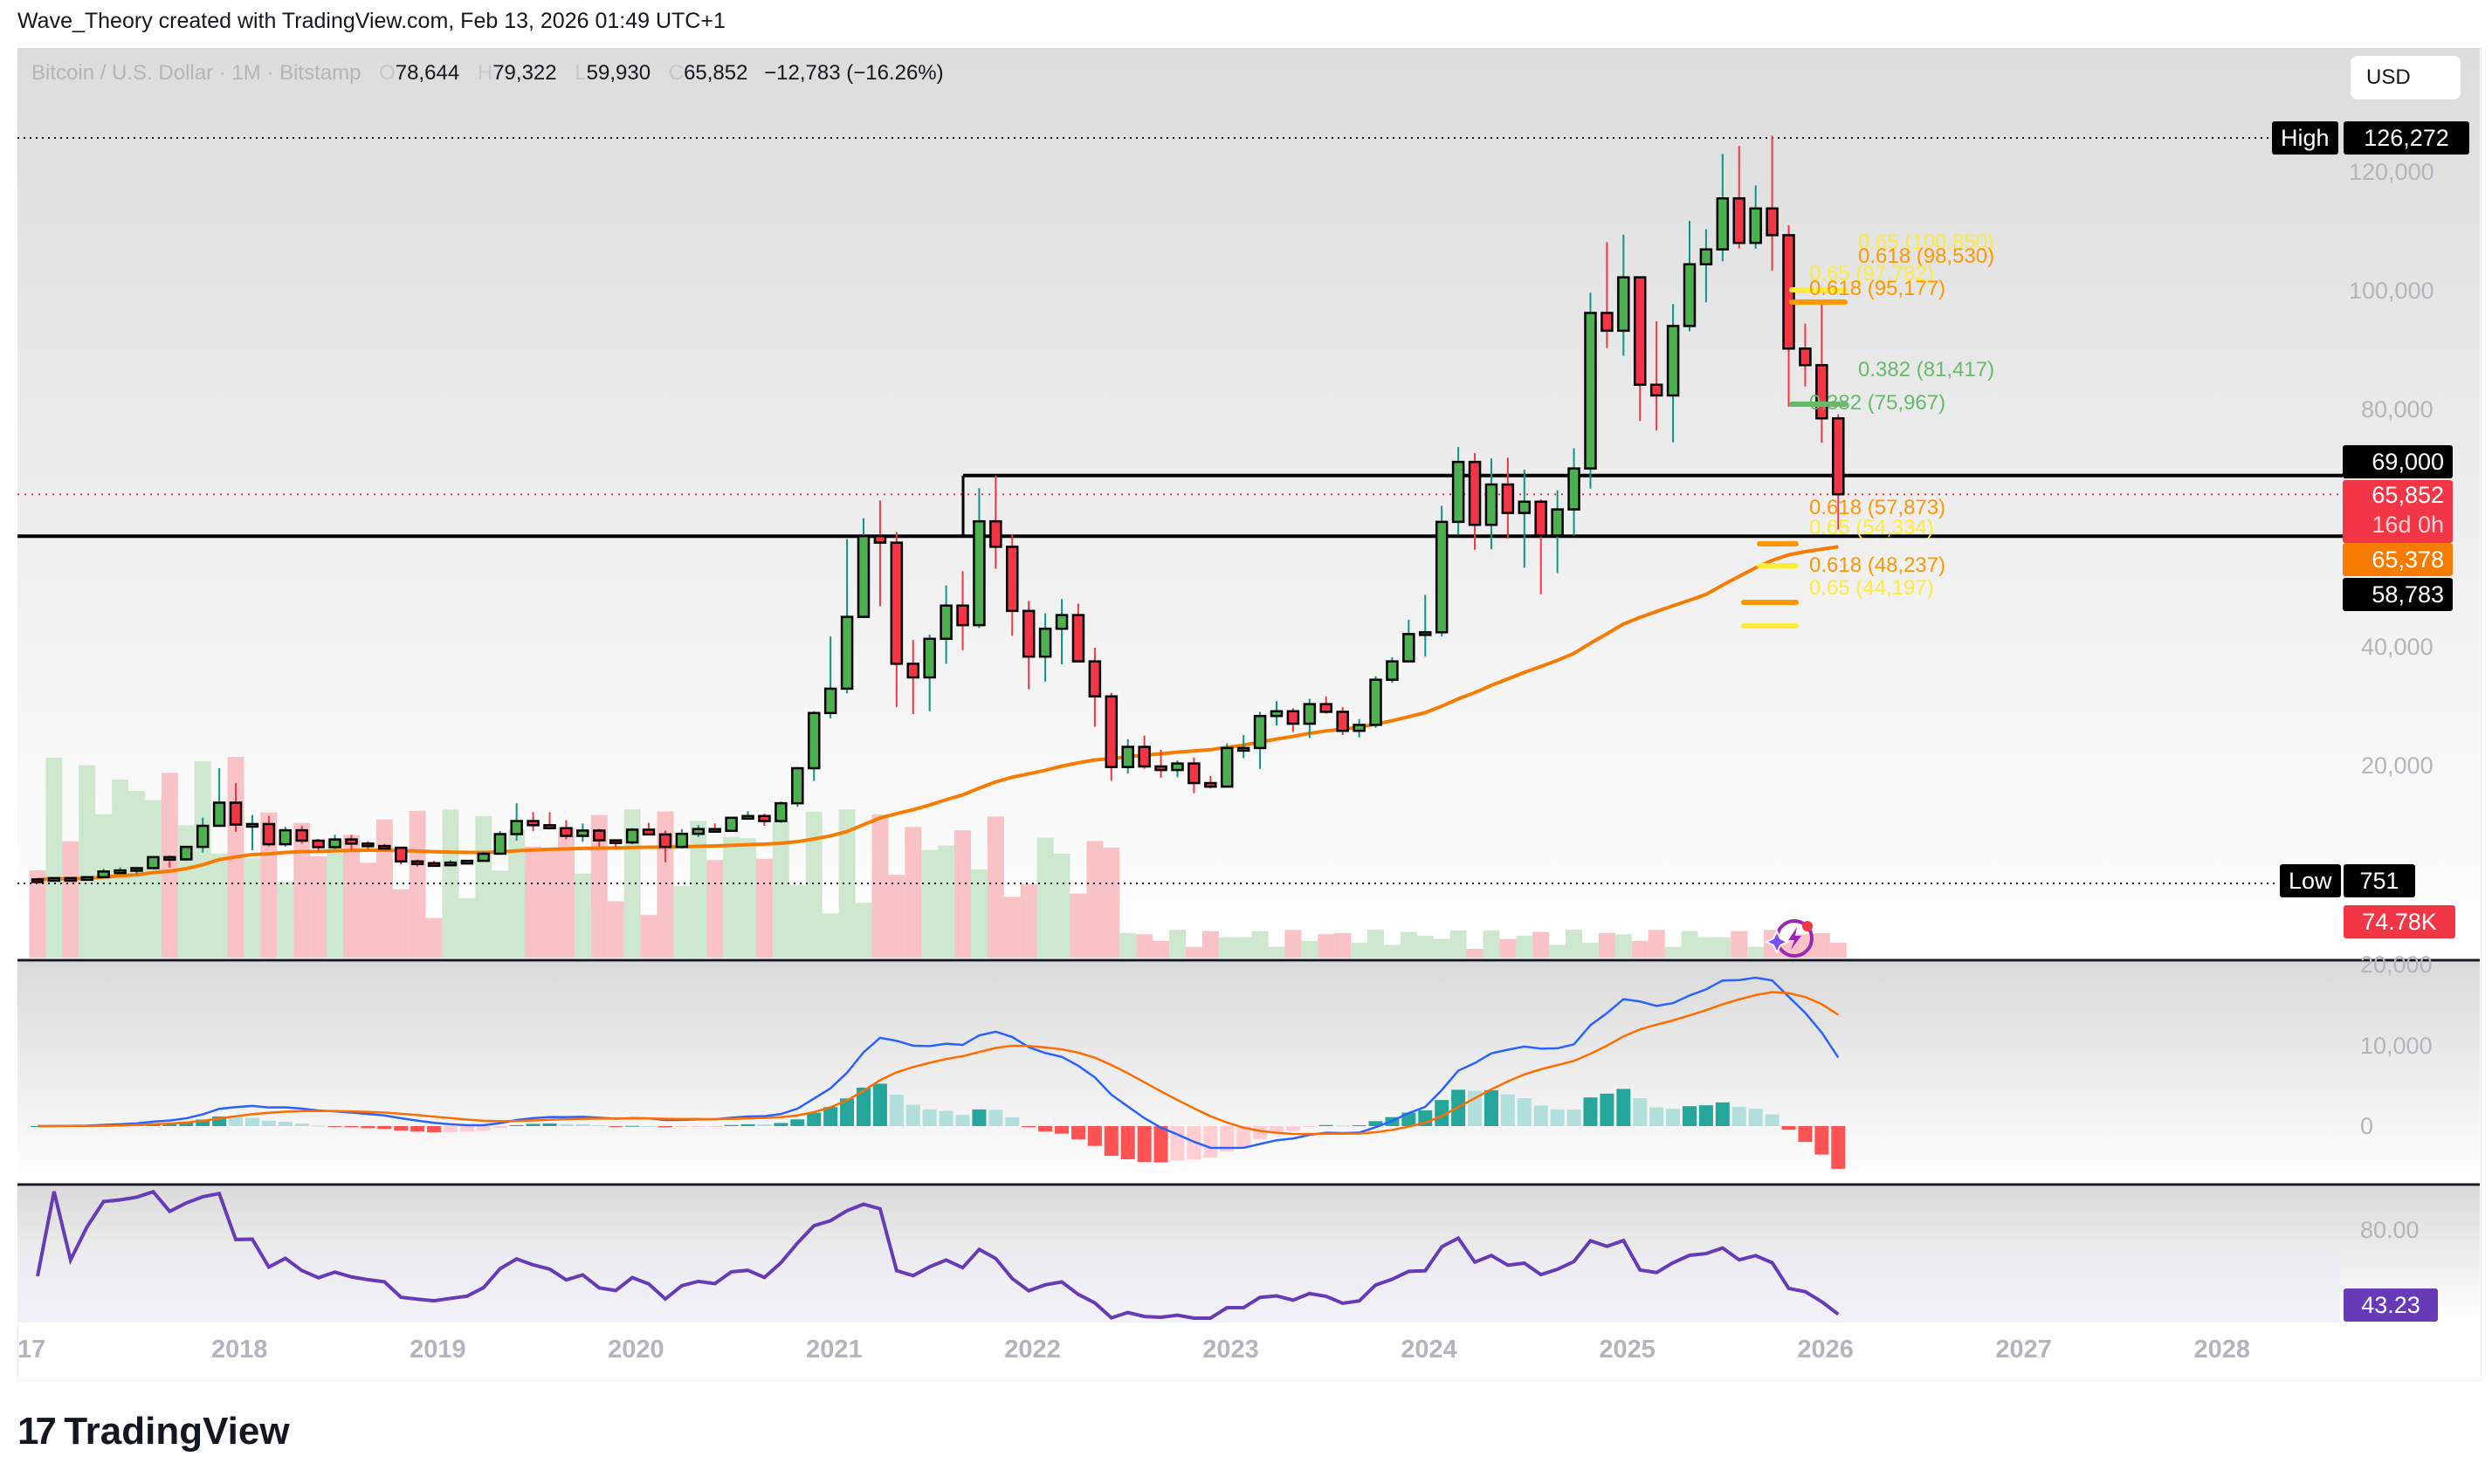 The height and width of the screenshot is (1484, 2492). What do you see at coordinates (1871, 274) in the screenshot?
I see `fib-label: 0.65 (97,782)` at bounding box center [1871, 274].